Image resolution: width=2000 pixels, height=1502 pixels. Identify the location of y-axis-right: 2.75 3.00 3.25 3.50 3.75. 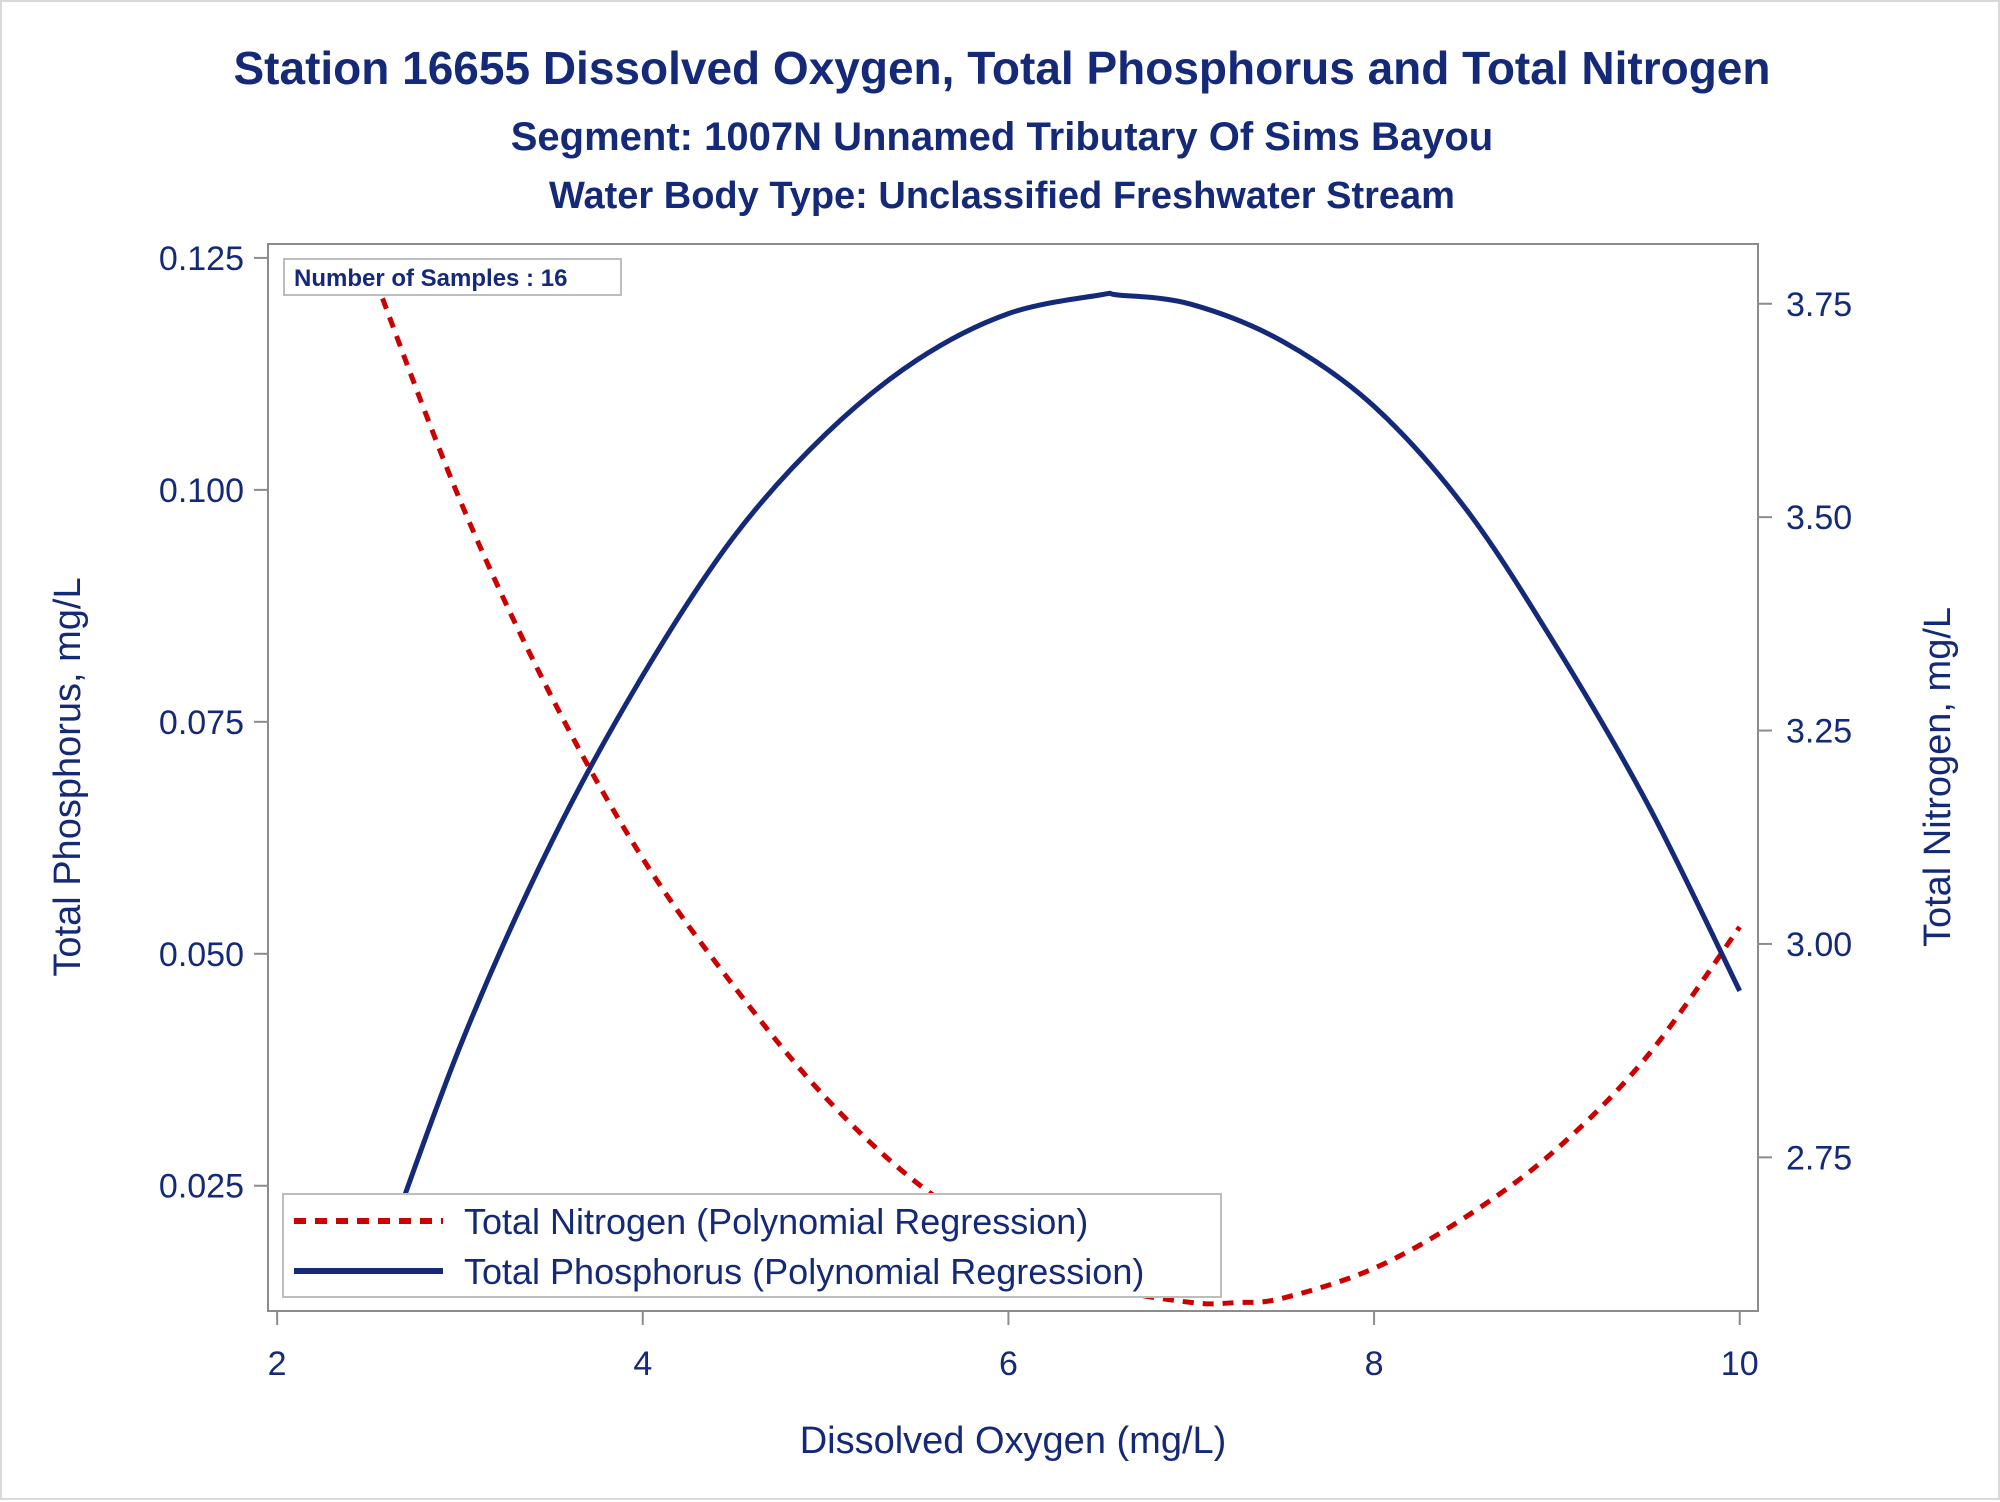
(1805, 731).